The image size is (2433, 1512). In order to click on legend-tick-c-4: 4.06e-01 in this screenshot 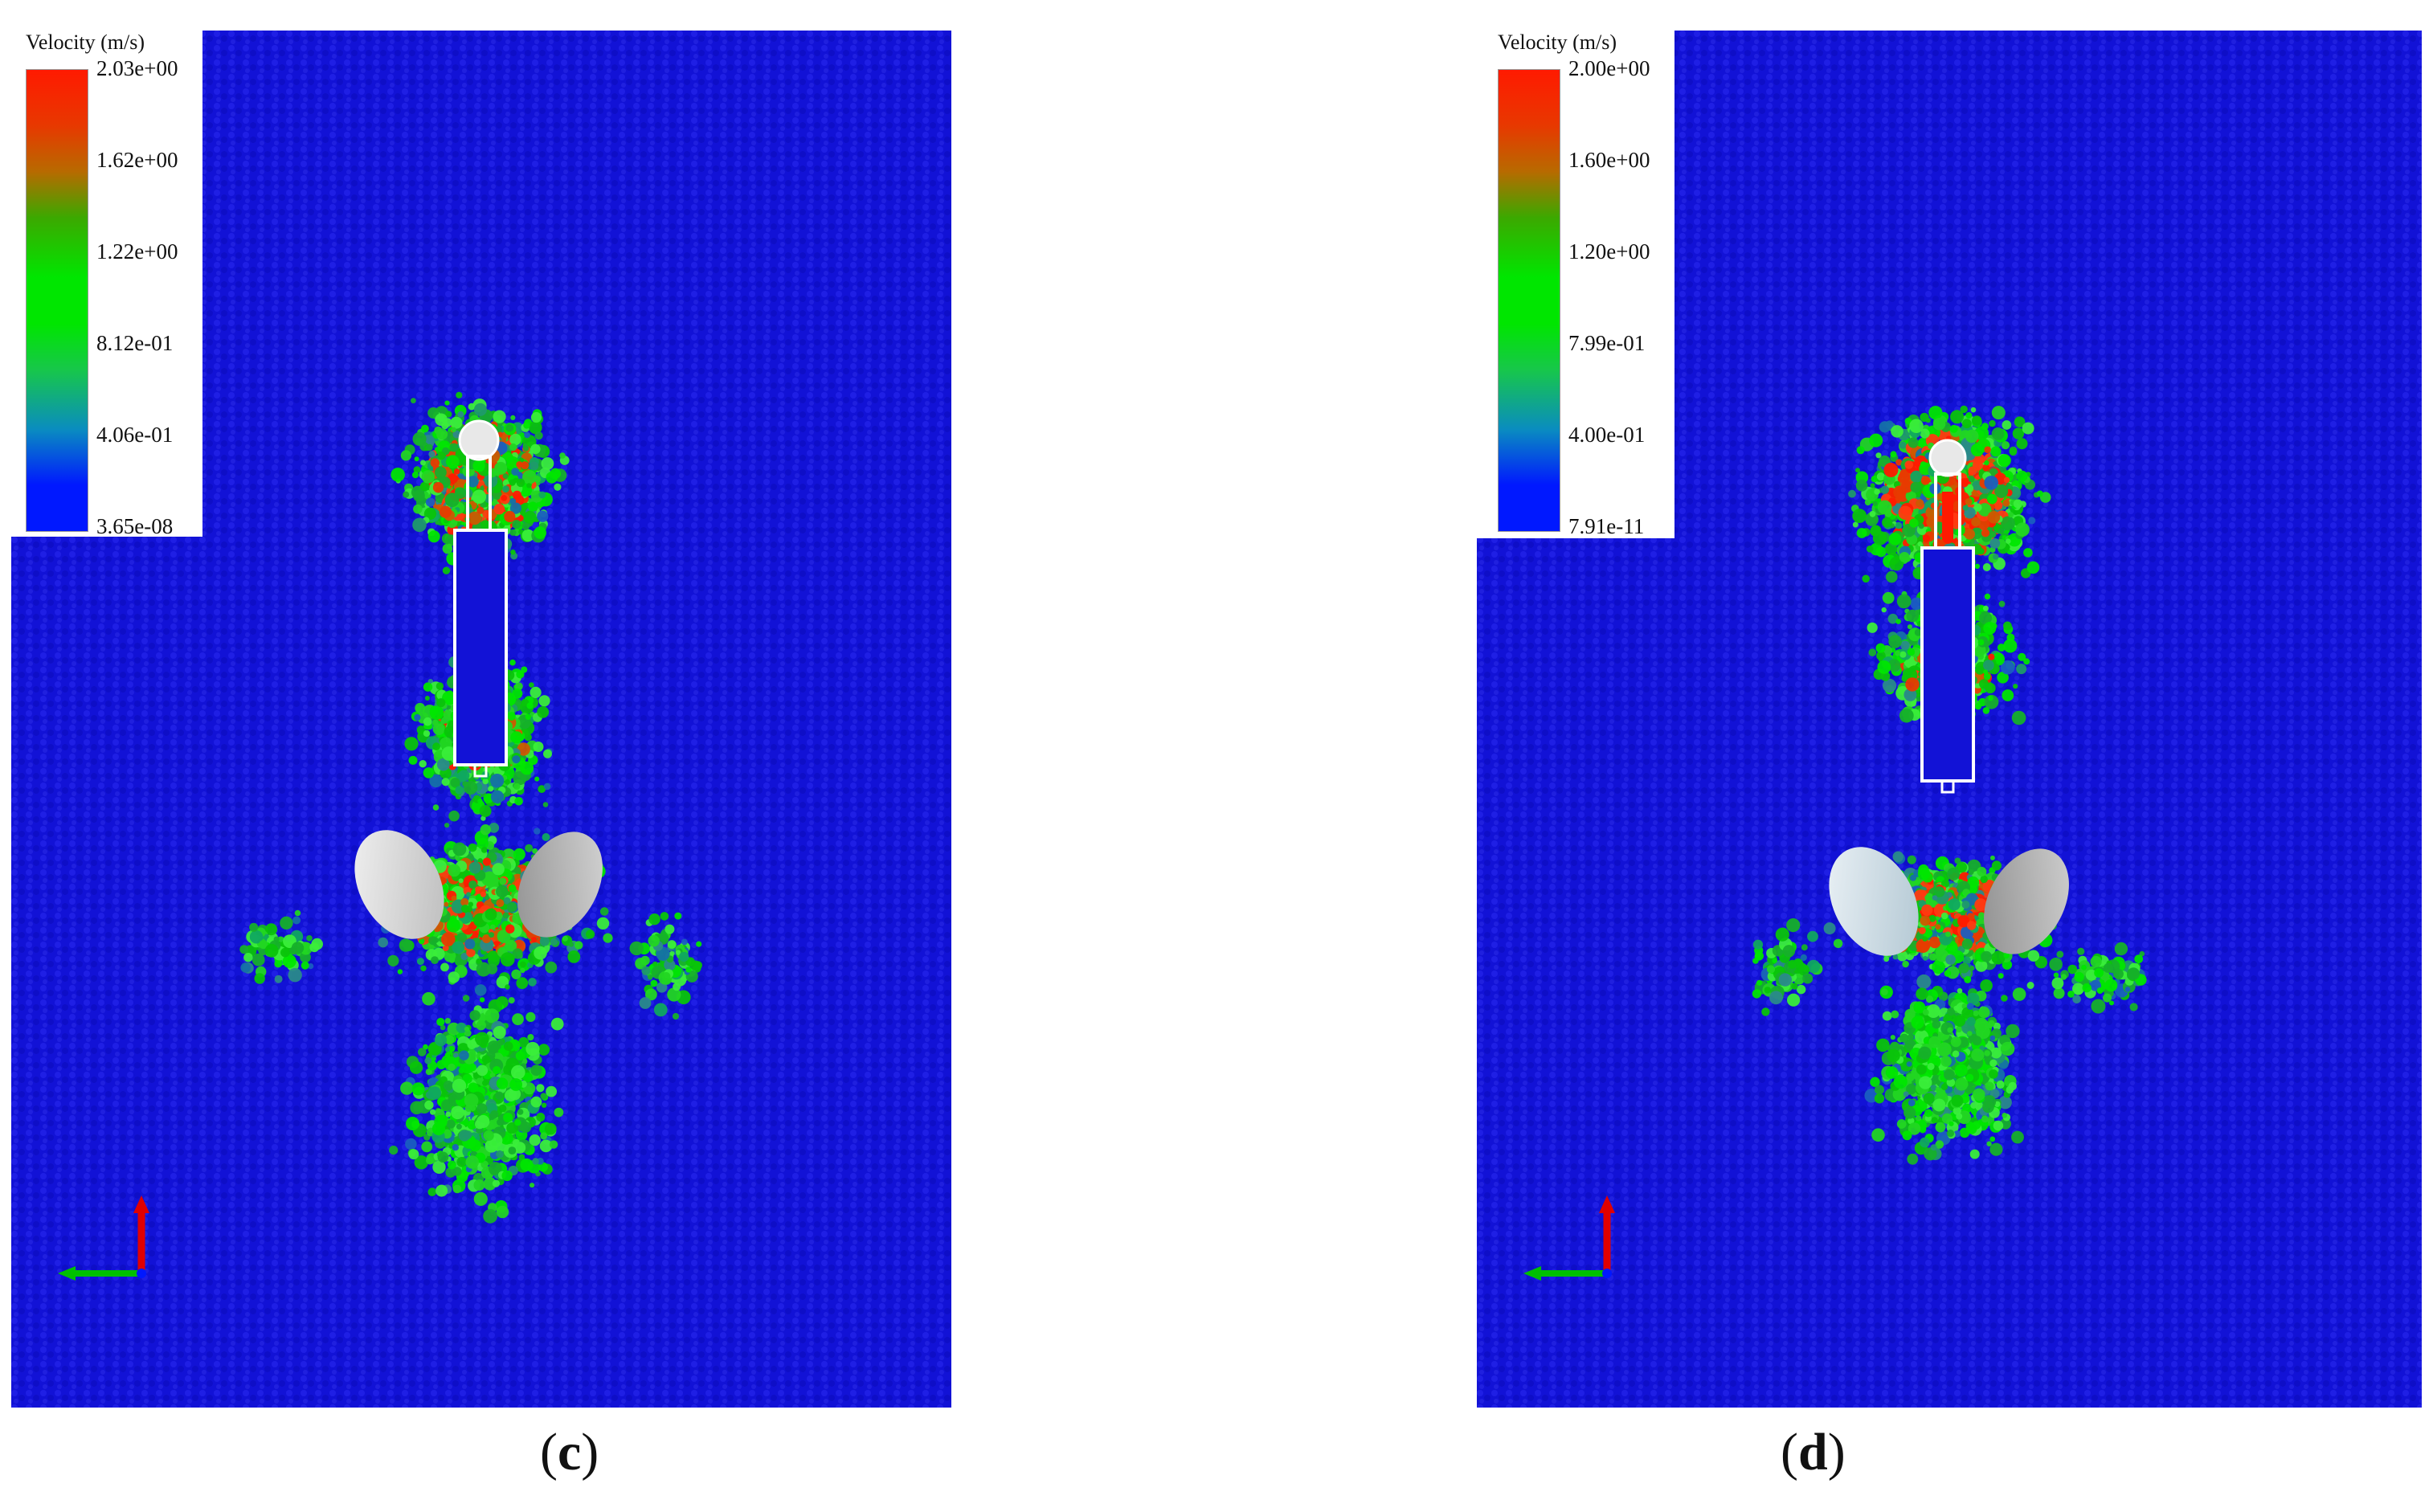, I will do `click(135, 435)`.